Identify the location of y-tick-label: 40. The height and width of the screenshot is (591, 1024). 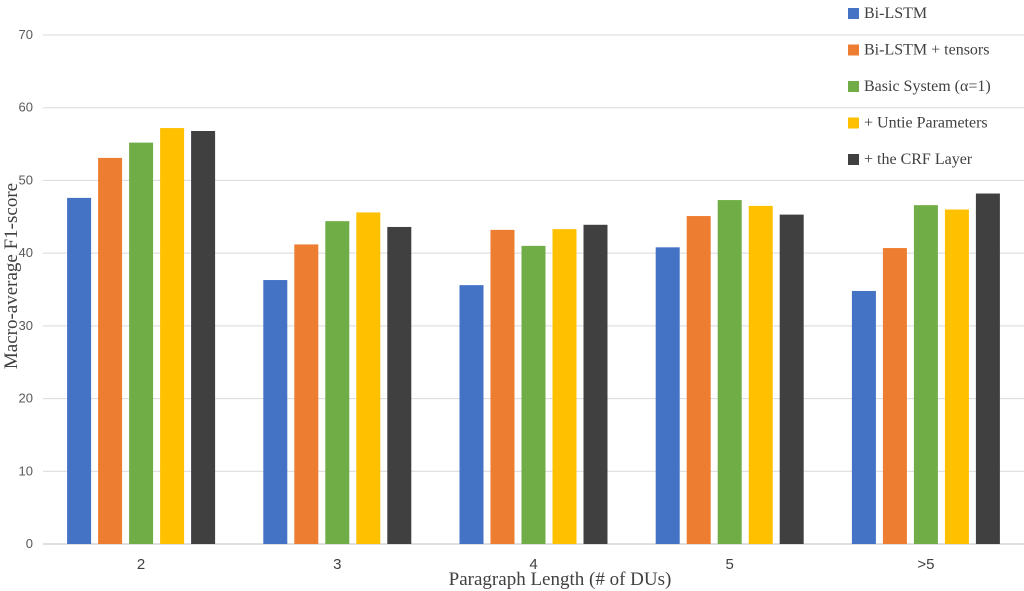
(26, 252).